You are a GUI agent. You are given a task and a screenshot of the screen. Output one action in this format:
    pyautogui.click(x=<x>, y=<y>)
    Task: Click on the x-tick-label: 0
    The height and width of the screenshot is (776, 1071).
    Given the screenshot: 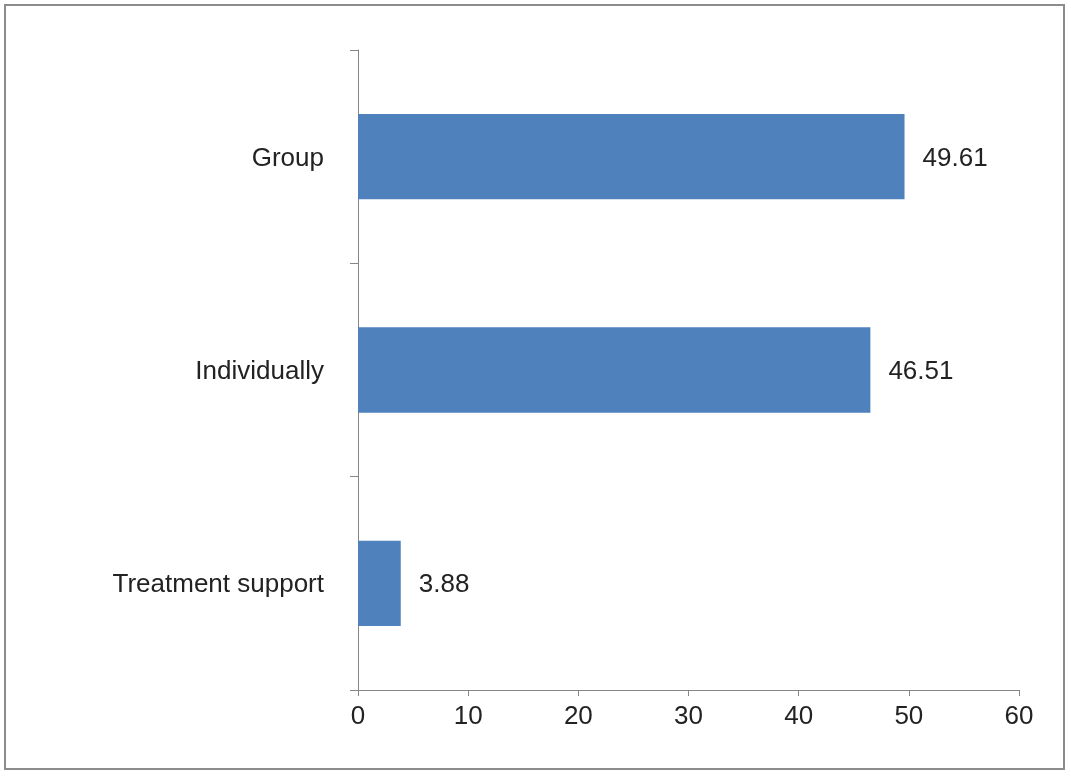 What is the action you would take?
    pyautogui.click(x=358, y=715)
    